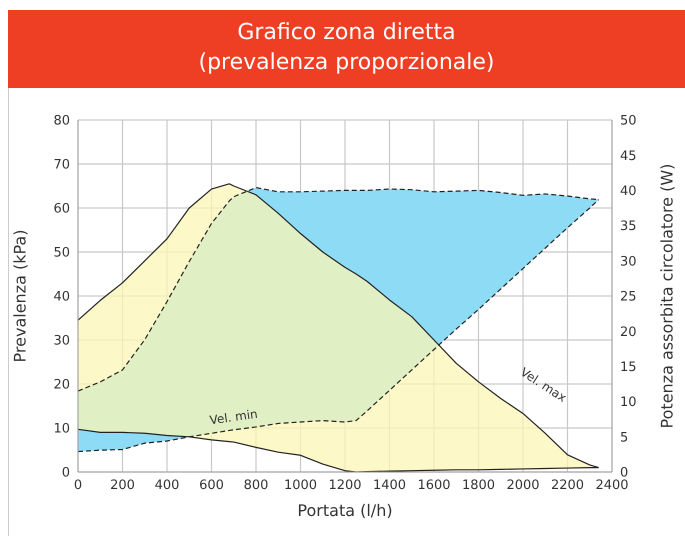 The height and width of the screenshot is (536, 685). What do you see at coordinates (61, 253) in the screenshot?
I see `y-tick-label: 50` at bounding box center [61, 253].